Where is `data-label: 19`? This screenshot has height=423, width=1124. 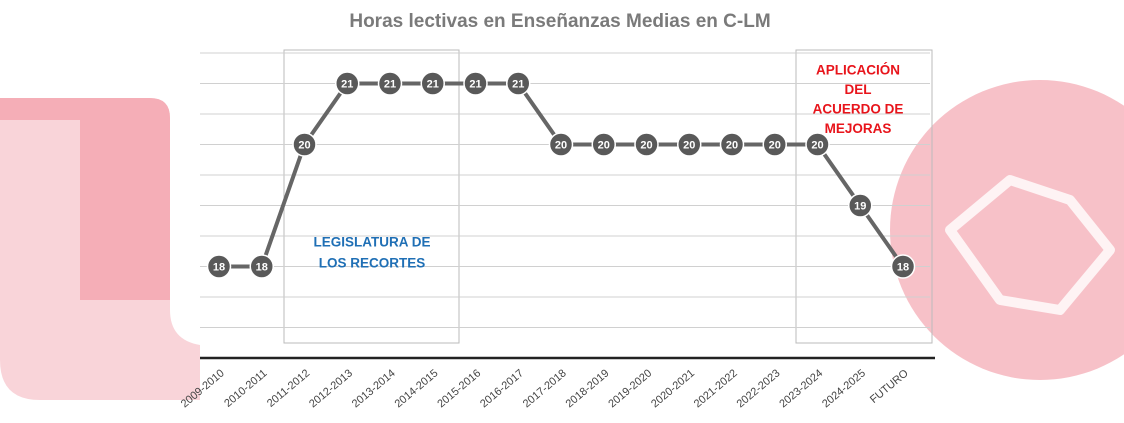 data-label: 19 is located at coordinates (860, 206).